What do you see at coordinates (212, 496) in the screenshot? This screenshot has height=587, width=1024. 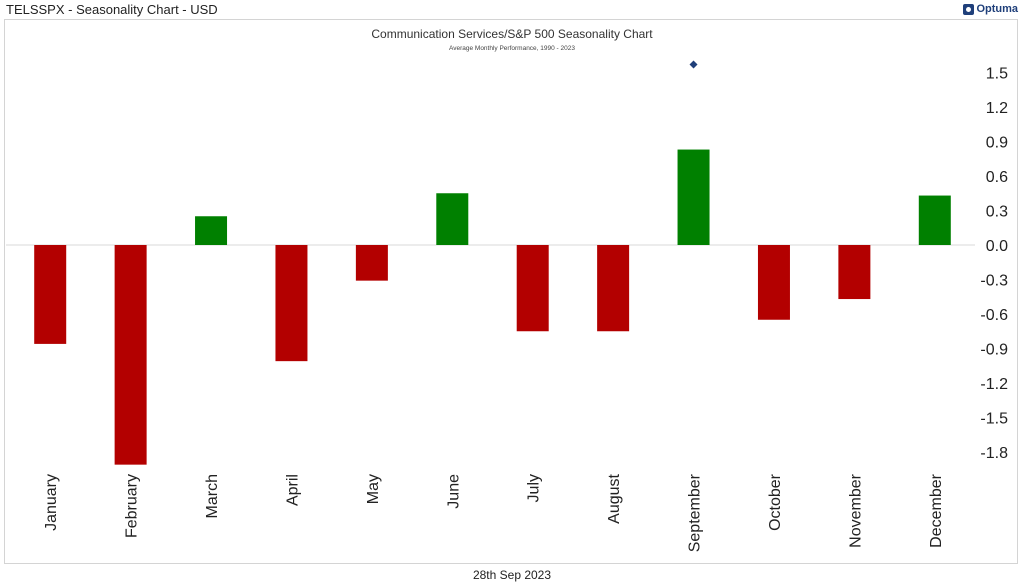 I see `x-tick-label: March` at bounding box center [212, 496].